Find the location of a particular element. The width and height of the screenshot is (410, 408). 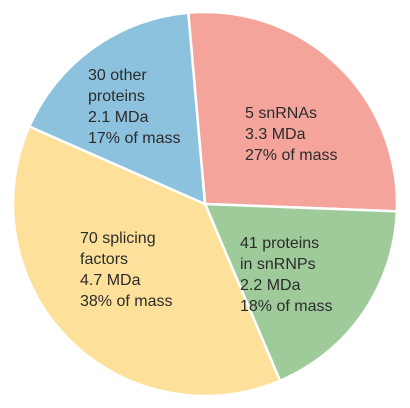

pie-slice-label-line: 5 snRNAs is located at coordinates (281, 113).